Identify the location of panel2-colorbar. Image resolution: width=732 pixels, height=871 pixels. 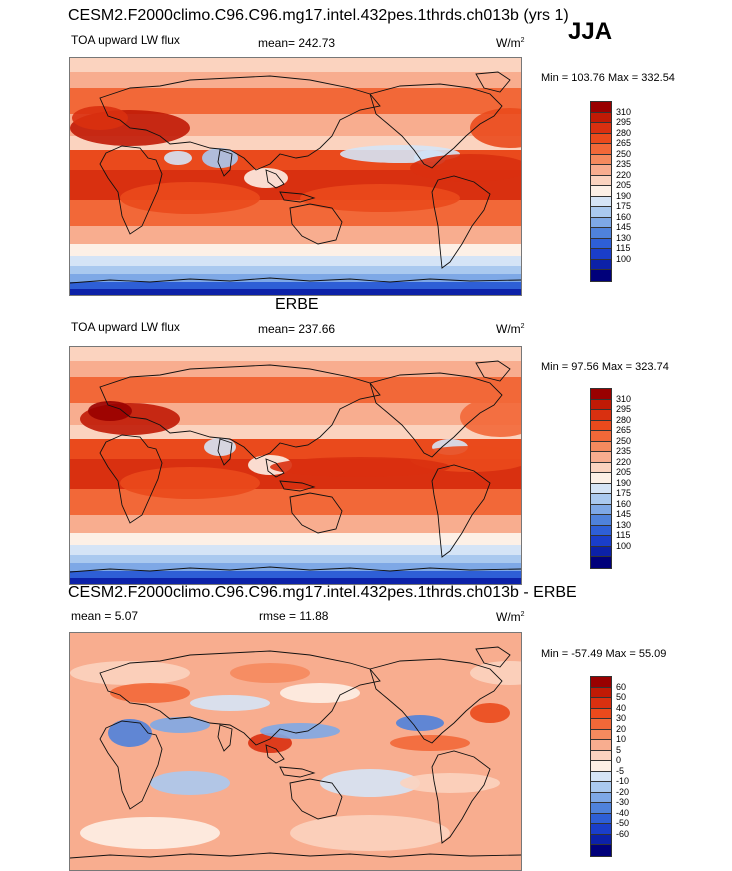
(601, 478).